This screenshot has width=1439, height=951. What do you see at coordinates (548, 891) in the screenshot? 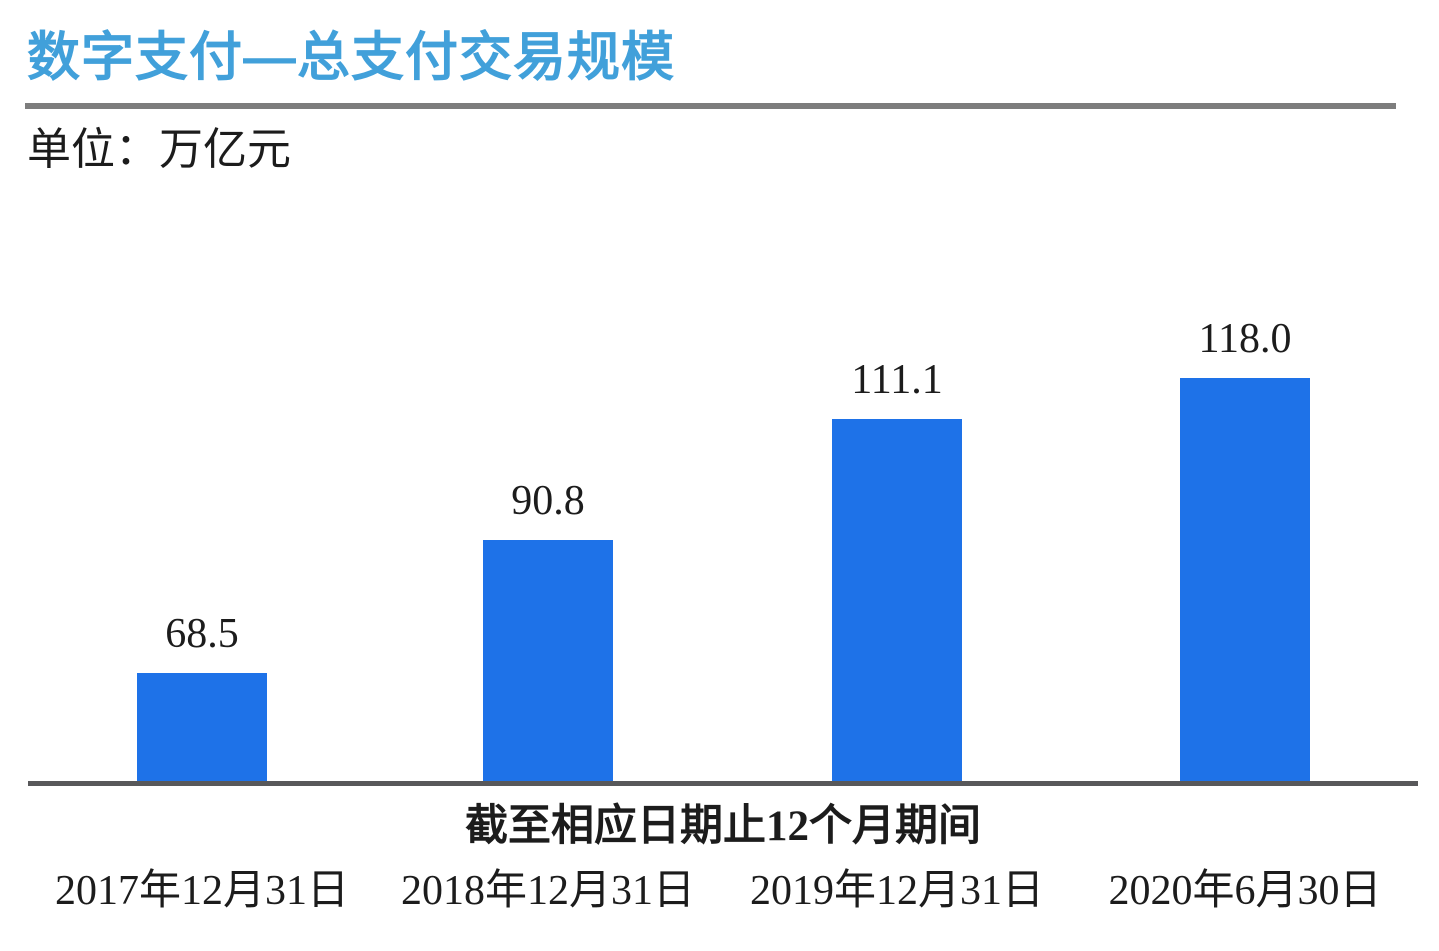
I see `x-axis-tick-label: 2018年12月31日` at bounding box center [548, 891].